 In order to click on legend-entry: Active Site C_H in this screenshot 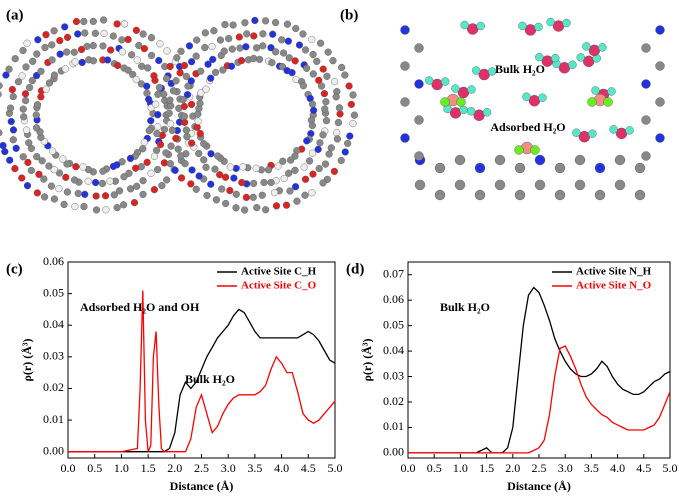, I will do `click(279, 272)`.